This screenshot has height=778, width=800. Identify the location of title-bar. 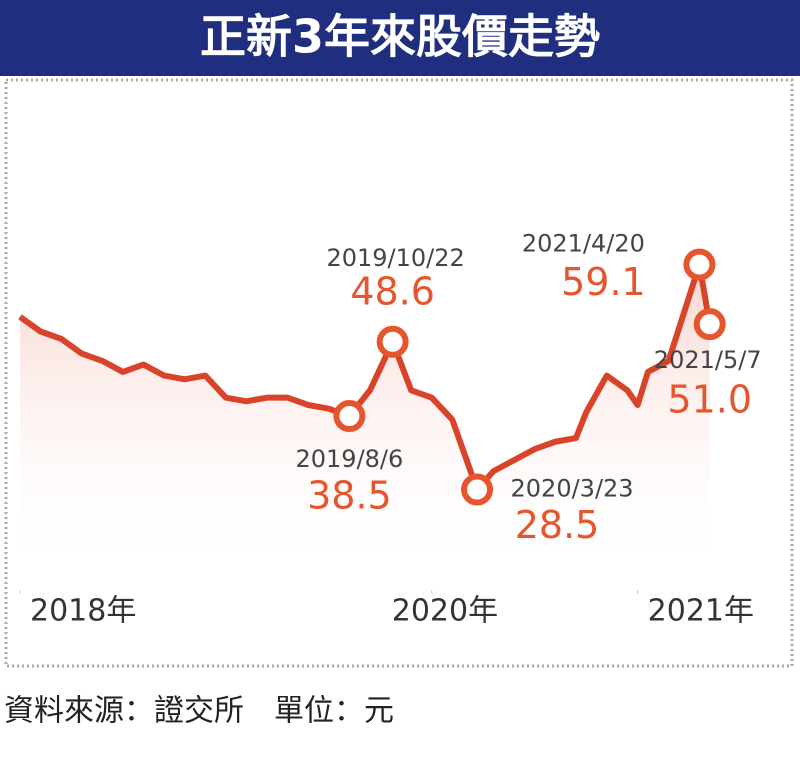
(400, 38).